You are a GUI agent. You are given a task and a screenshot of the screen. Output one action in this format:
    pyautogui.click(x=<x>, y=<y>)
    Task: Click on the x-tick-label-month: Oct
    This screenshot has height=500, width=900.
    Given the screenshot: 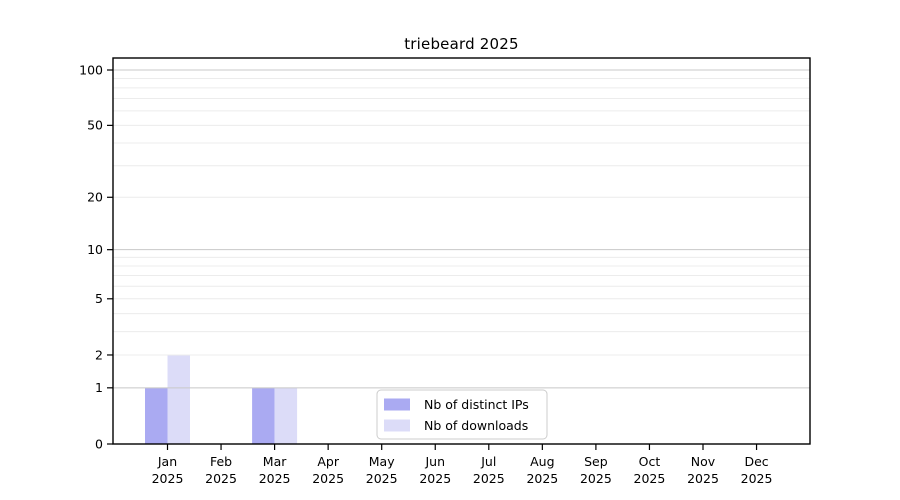 What is the action you would take?
    pyautogui.click(x=650, y=461)
    